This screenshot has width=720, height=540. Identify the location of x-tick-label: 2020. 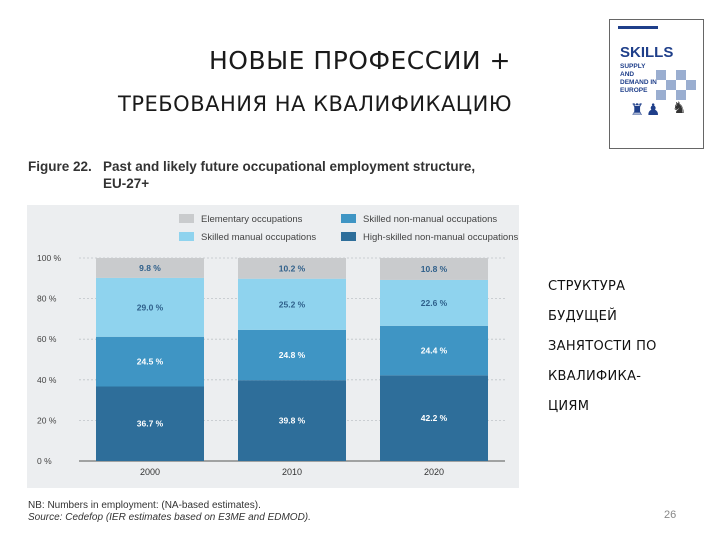
(434, 472).